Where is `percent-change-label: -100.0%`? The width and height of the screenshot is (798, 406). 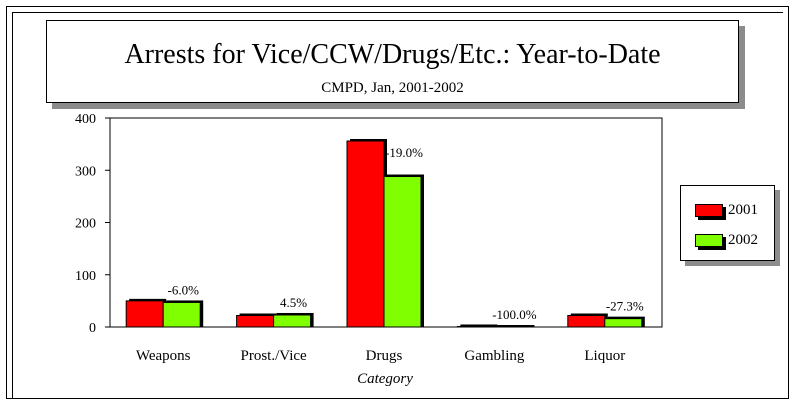
percent-change-label: -100.0% is located at coordinates (514, 314).